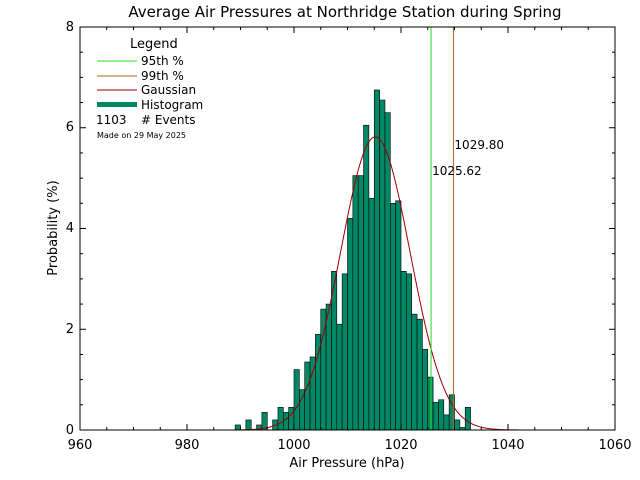  What do you see at coordinates (70, 329) in the screenshot?
I see `y-tick-label-2: 2` at bounding box center [70, 329].